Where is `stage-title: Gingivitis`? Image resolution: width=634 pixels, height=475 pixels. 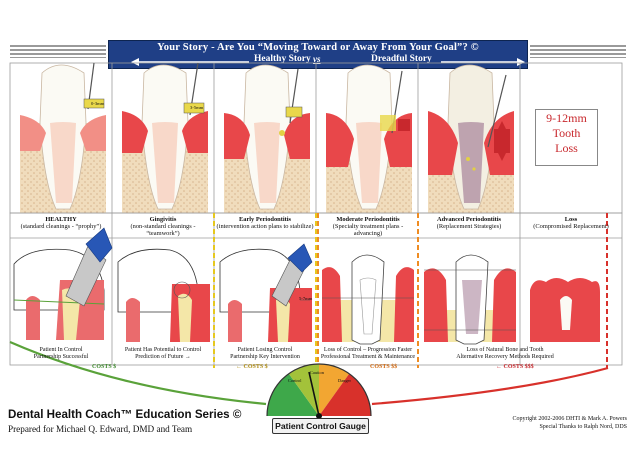
stage-title: Gingivitis is located at coordinates (163, 219).